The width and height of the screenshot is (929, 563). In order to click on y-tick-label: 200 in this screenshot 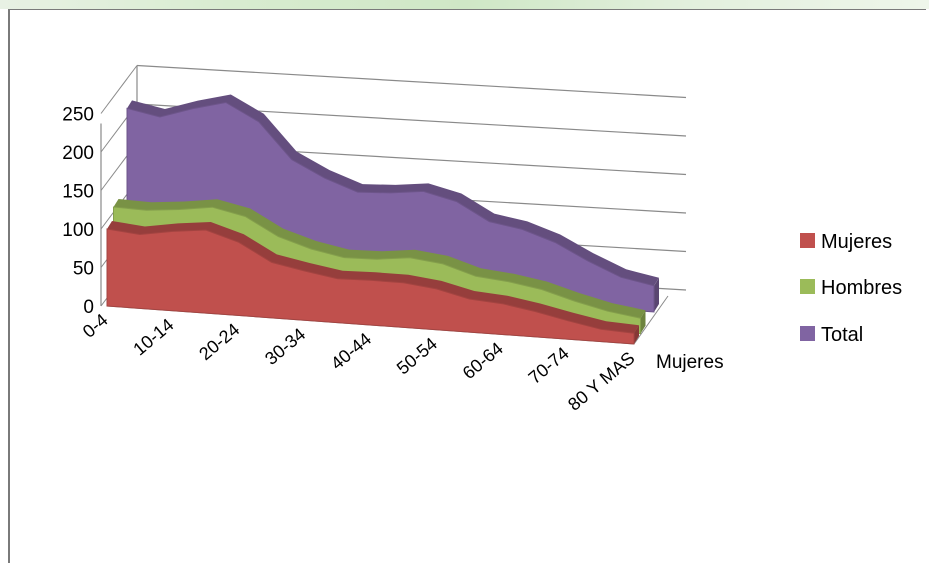, I will do `click(78, 153)`.